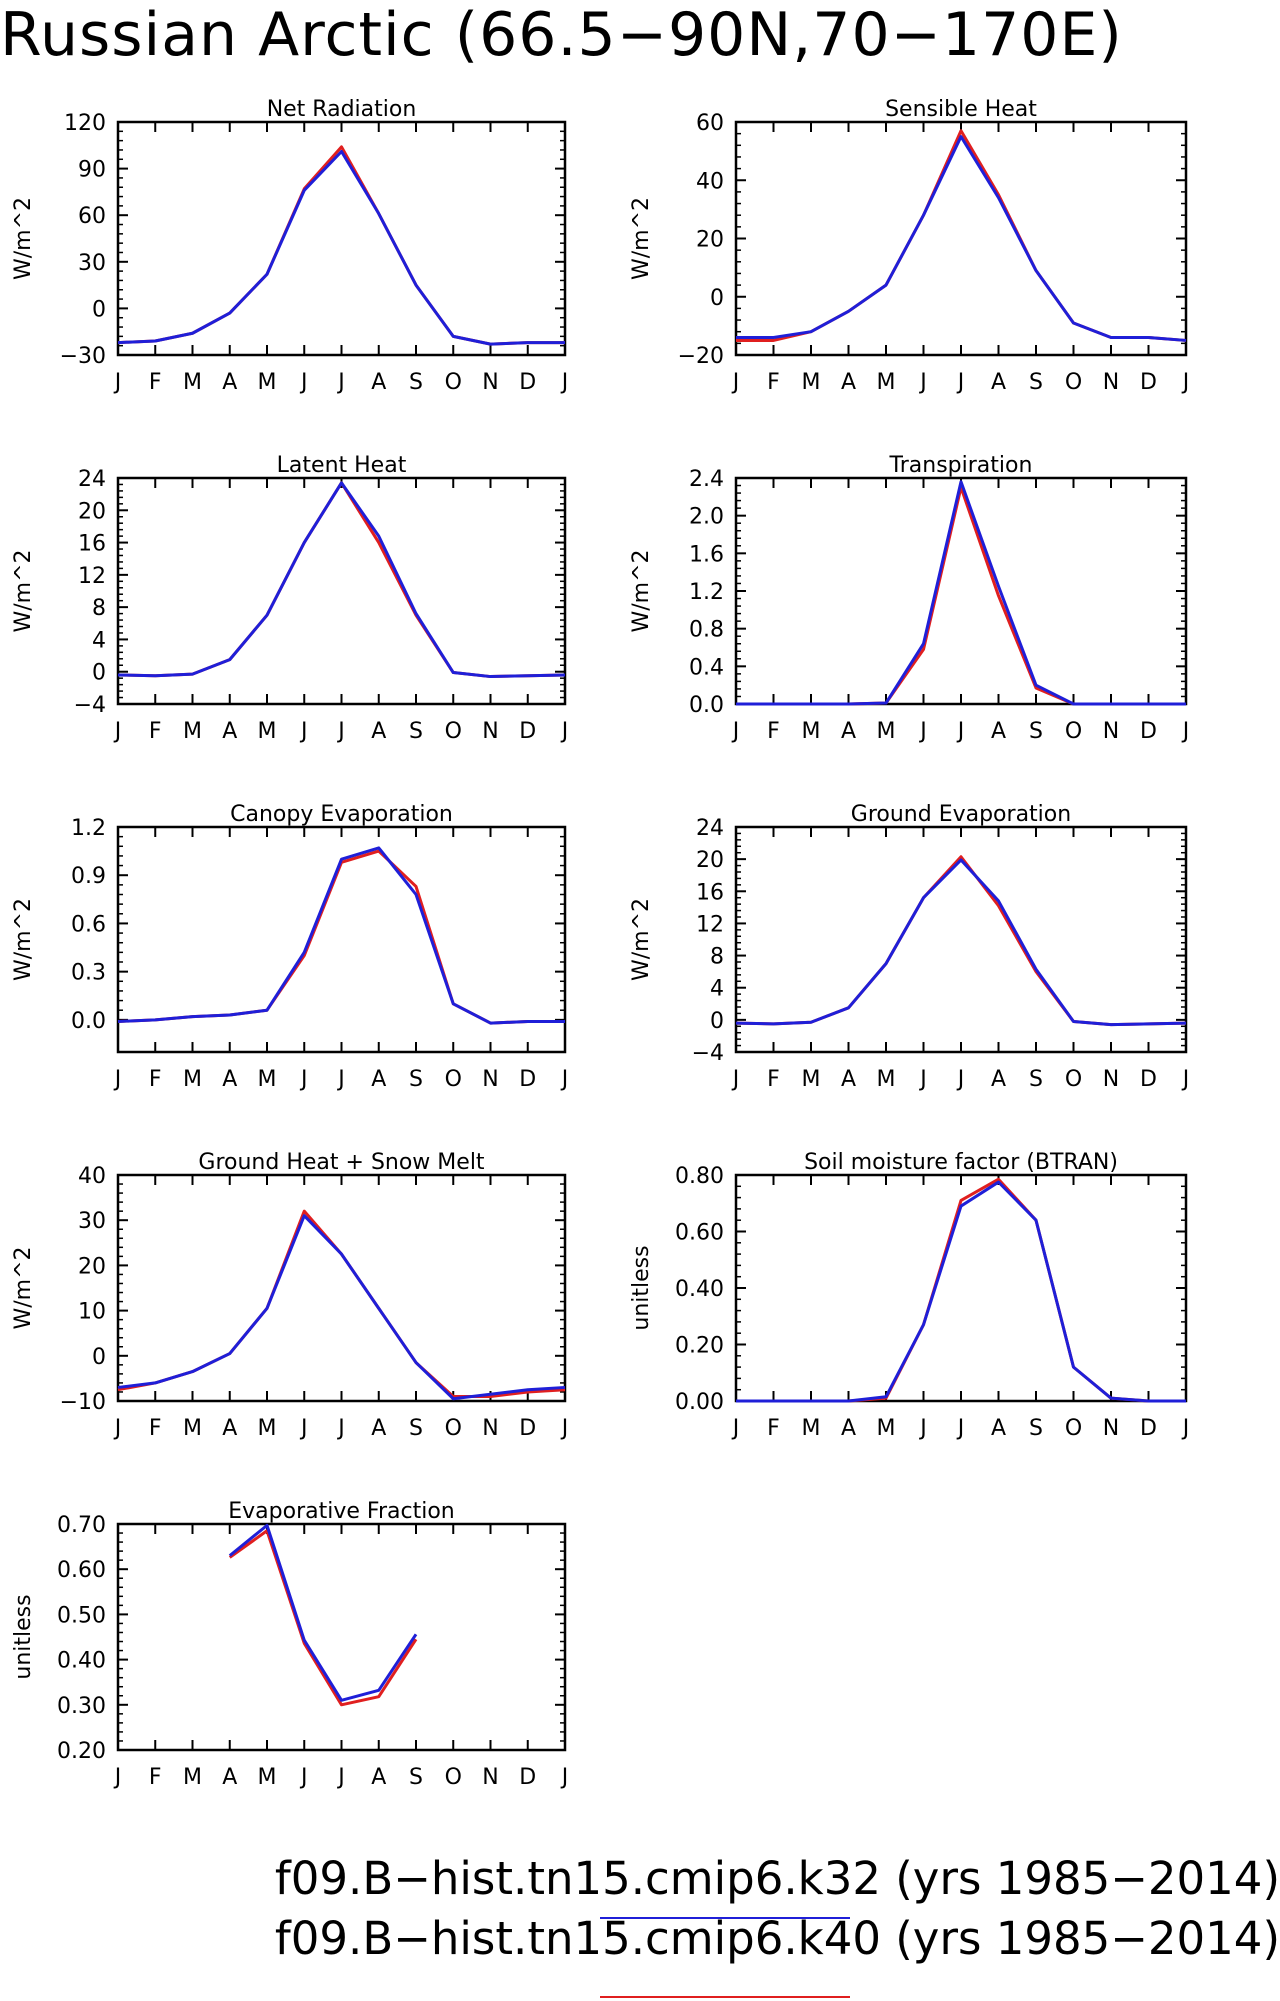 This screenshot has width=1280, height=2001. I want to click on y-tick-label: 0.8, so click(706, 630).